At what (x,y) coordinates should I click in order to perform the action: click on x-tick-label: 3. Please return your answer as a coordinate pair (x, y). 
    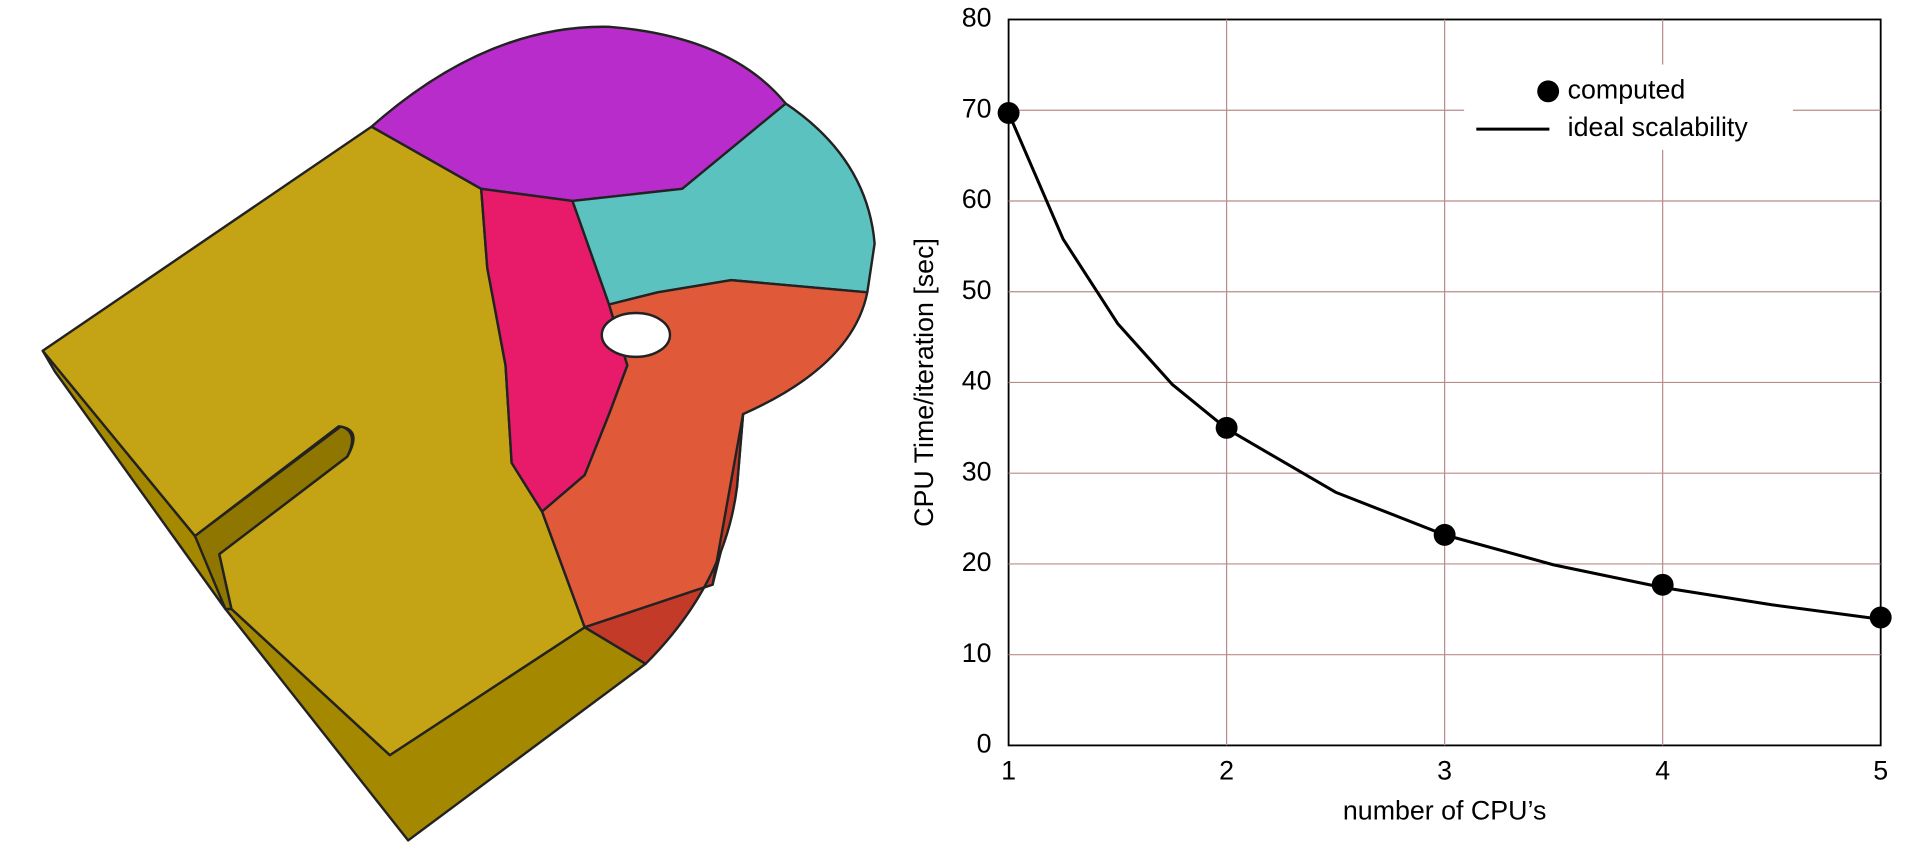
    Looking at the image, I should click on (1444, 770).